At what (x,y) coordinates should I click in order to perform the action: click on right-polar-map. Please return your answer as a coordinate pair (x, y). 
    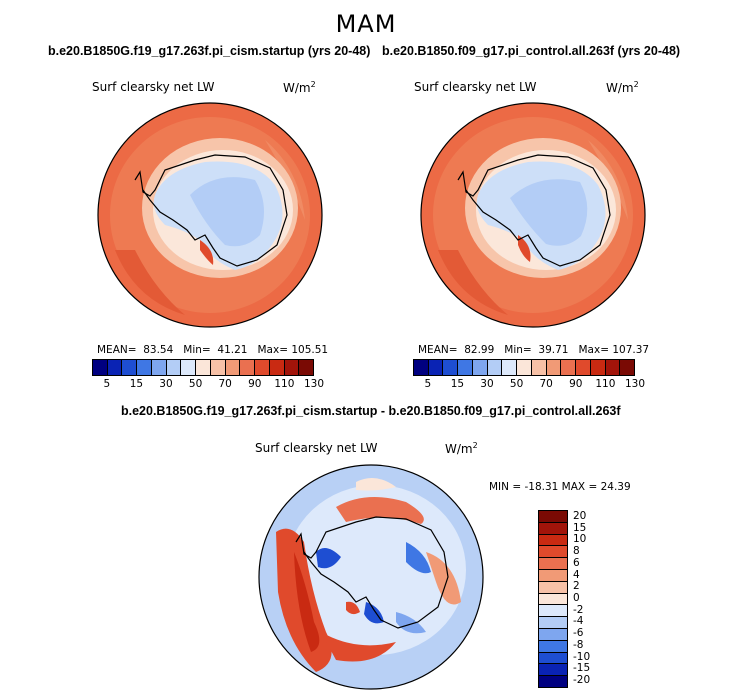
    Looking at the image, I should click on (533, 215).